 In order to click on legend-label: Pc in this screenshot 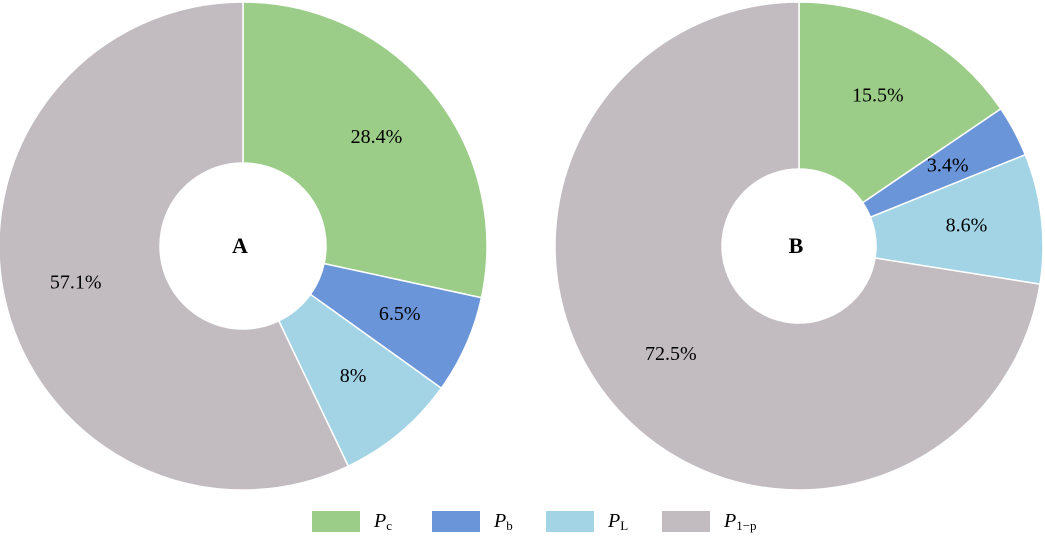, I will do `click(382, 521)`.